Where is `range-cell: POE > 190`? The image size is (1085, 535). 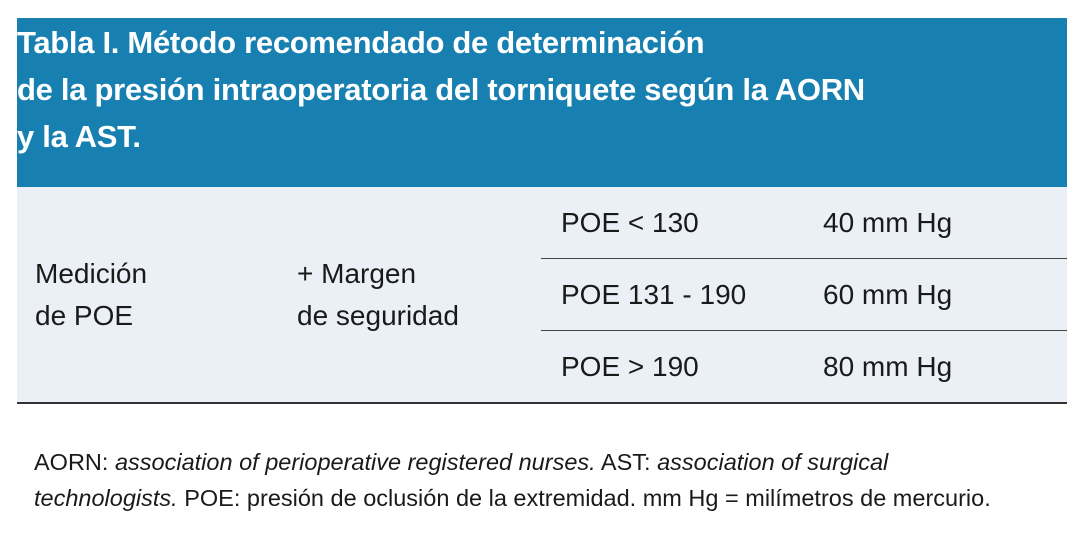
range-cell: POE > 190 is located at coordinates (630, 366).